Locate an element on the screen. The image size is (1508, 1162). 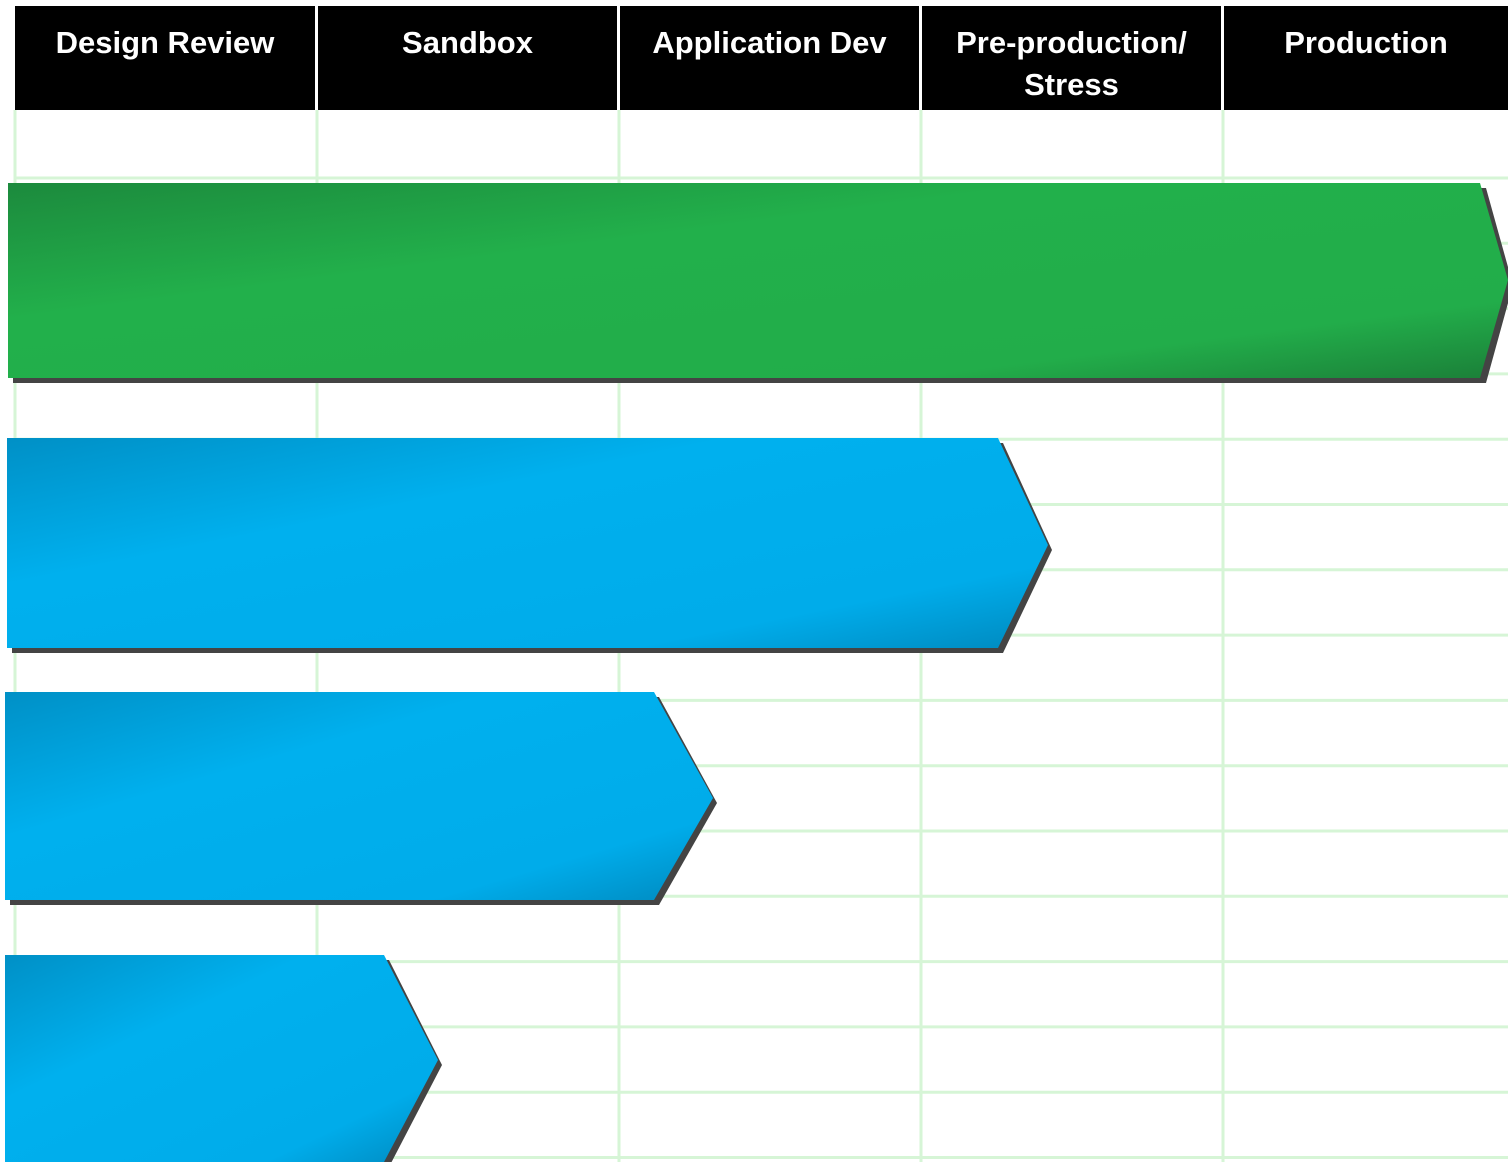
column-header: Pre-production/ Stress is located at coordinates (1071, 58).